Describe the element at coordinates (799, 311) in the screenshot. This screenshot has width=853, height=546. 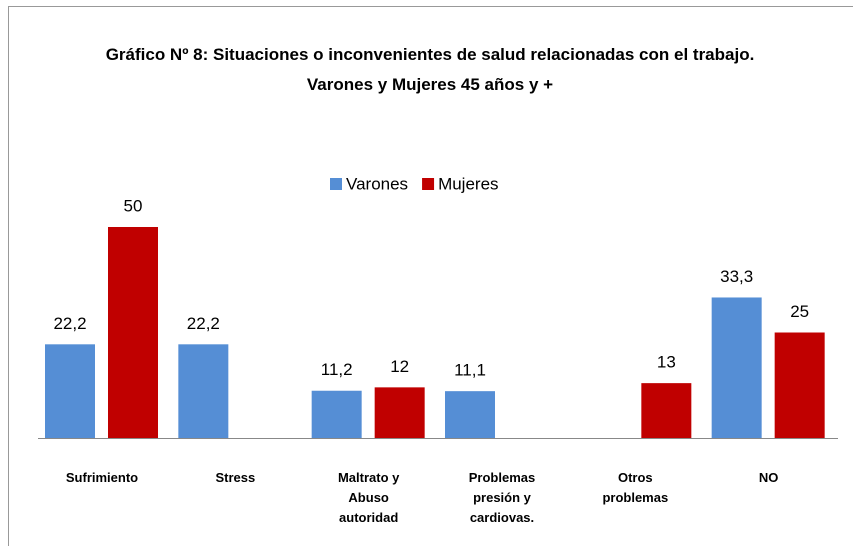
I see `data-label: 25` at that location.